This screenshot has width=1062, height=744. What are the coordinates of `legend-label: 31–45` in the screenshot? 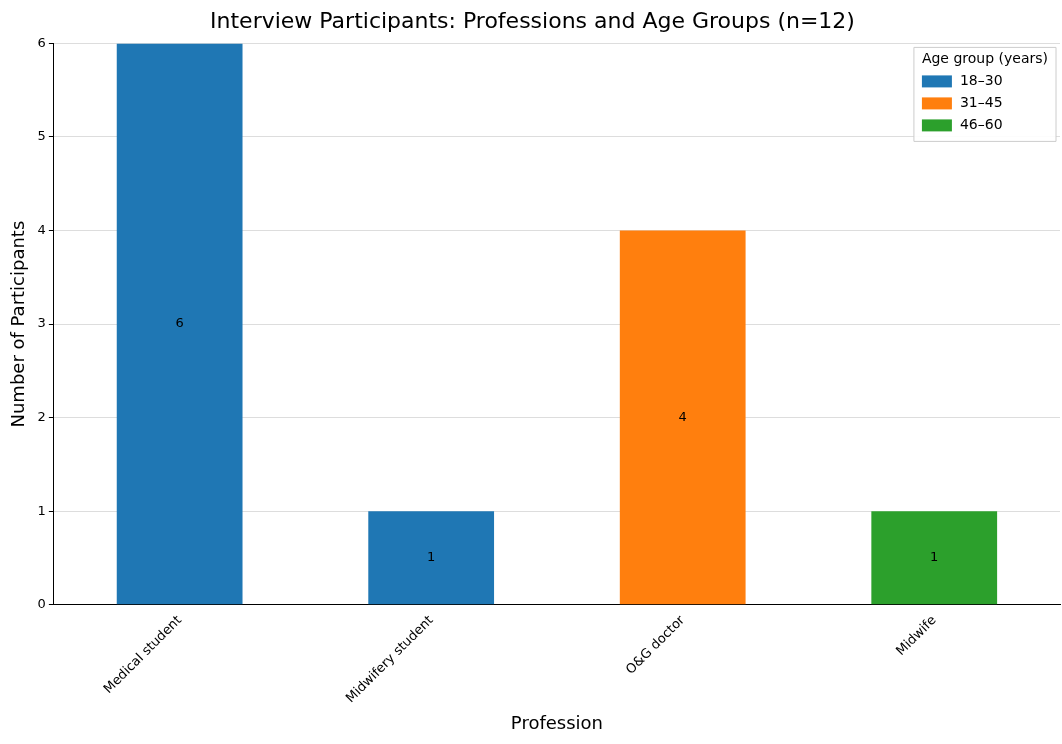 It's located at (981, 102).